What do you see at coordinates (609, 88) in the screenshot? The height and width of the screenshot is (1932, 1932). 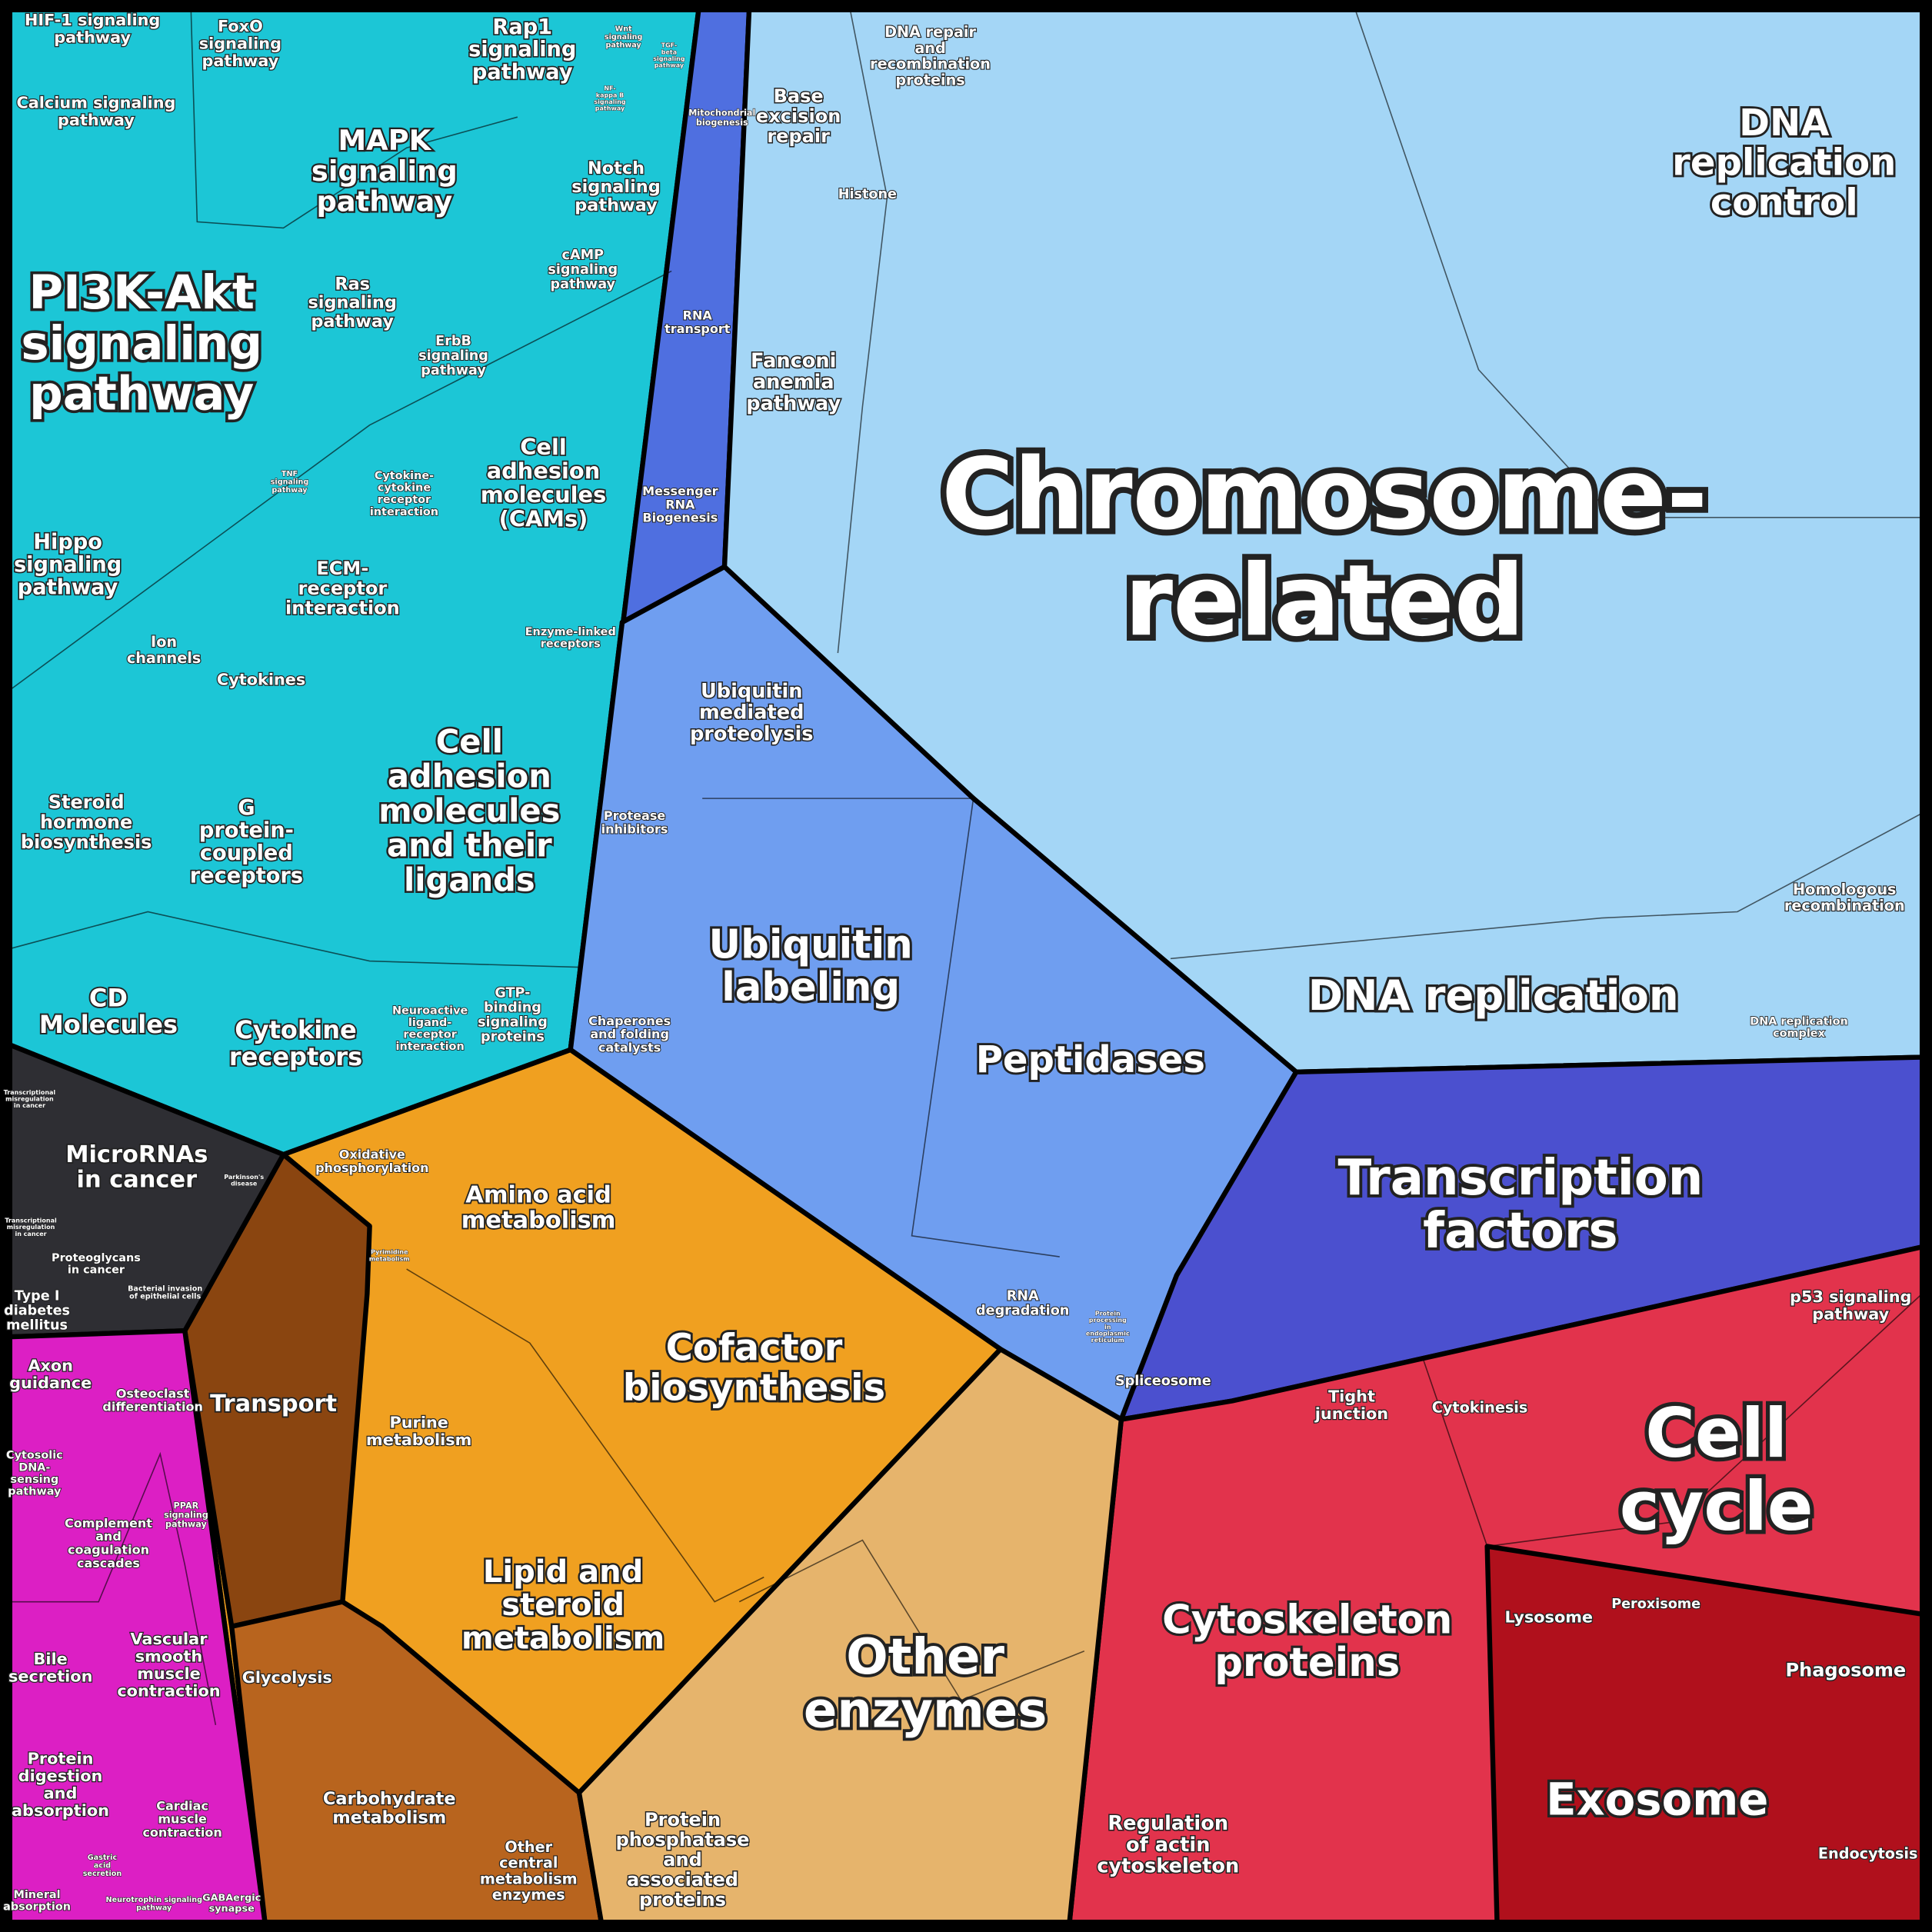 I see `region-label: NF-` at bounding box center [609, 88].